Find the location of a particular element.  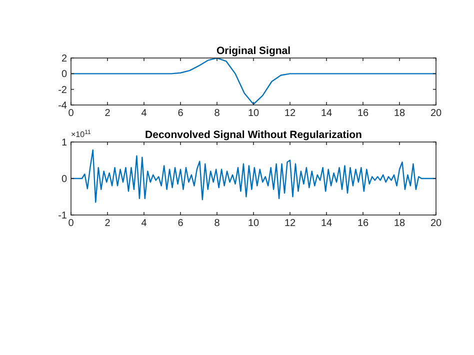

text: ×10$^{11}$ is located at coordinates (81, 134).